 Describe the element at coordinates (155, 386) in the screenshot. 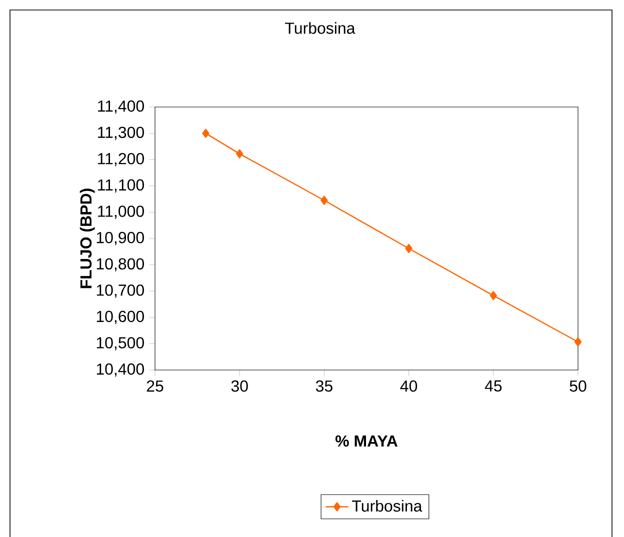

I see `x-tick-label: 25` at that location.